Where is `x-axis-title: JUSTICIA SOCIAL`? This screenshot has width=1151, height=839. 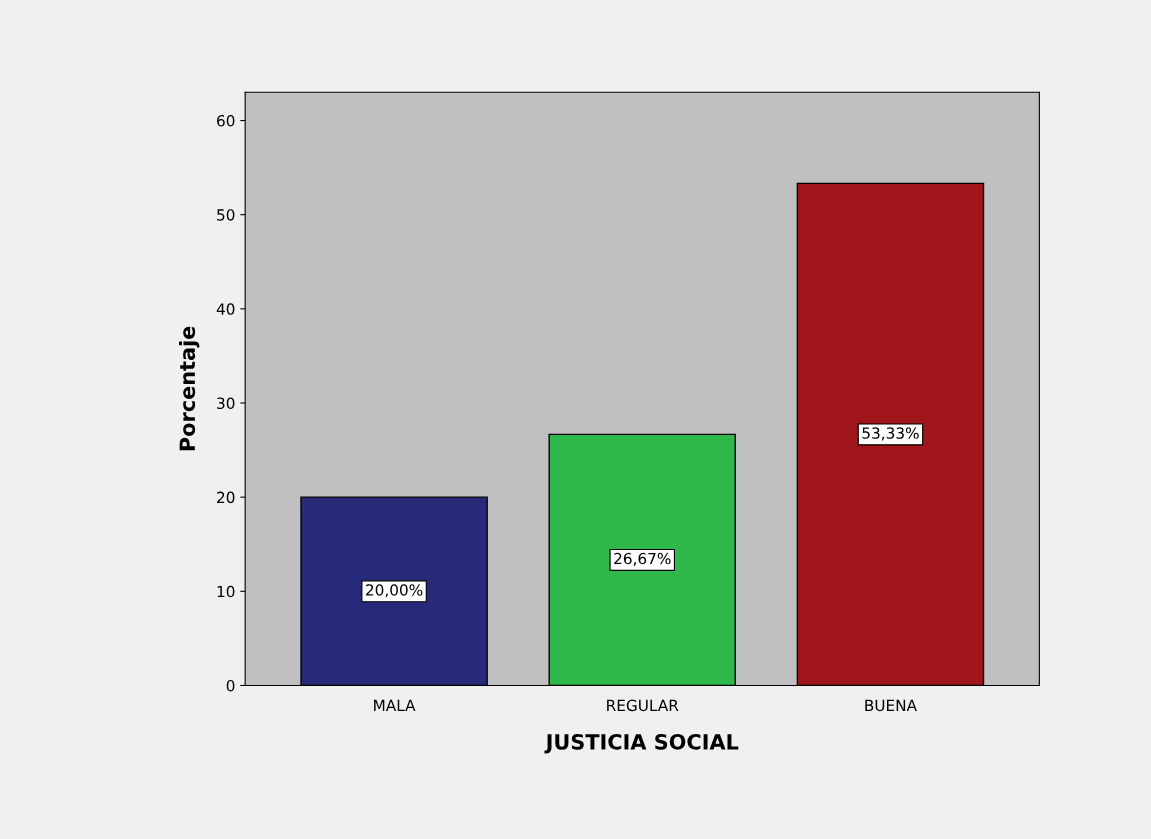
x-axis-title: JUSTICIA SOCIAL is located at coordinates (641, 743).